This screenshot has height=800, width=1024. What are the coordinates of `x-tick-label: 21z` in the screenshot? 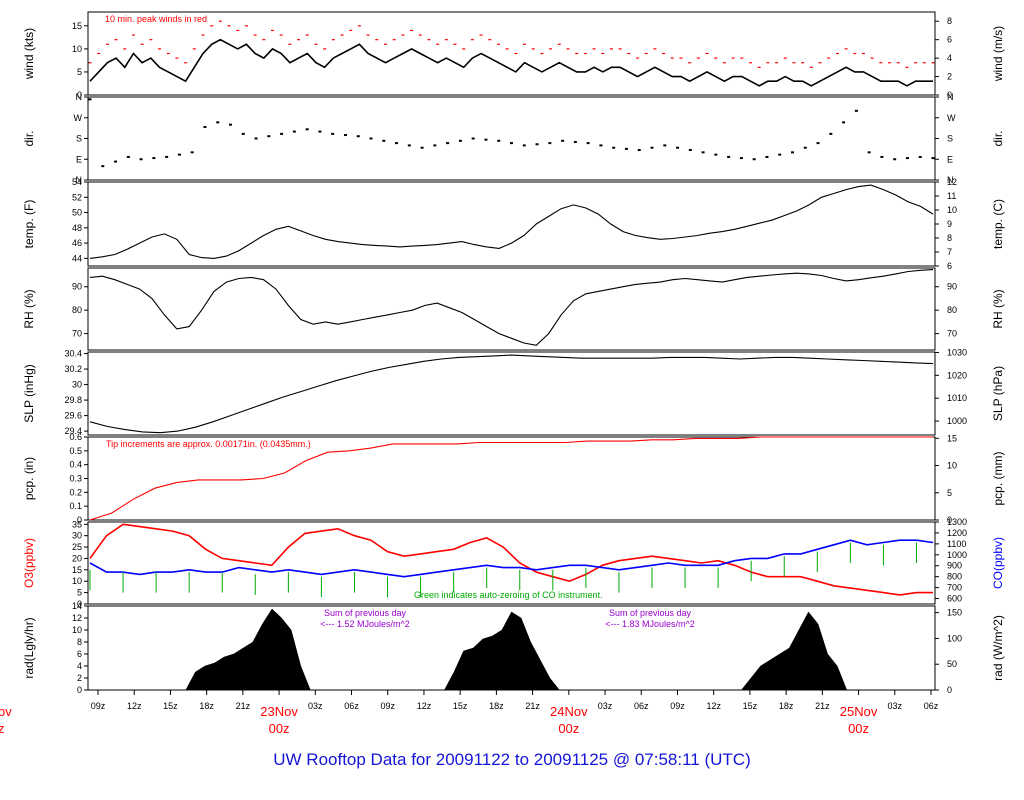 It's located at (822, 706).